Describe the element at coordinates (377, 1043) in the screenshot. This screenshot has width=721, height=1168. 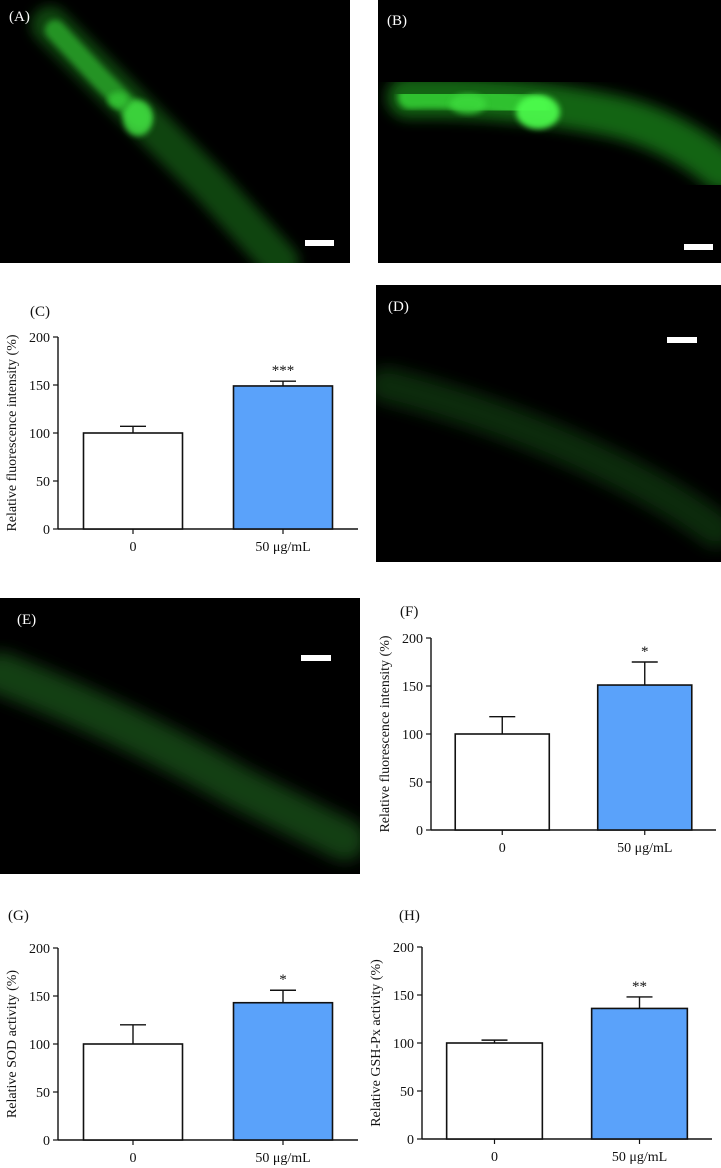
I see `y-axis-label: Relative GSH-Px activity (%)` at that location.